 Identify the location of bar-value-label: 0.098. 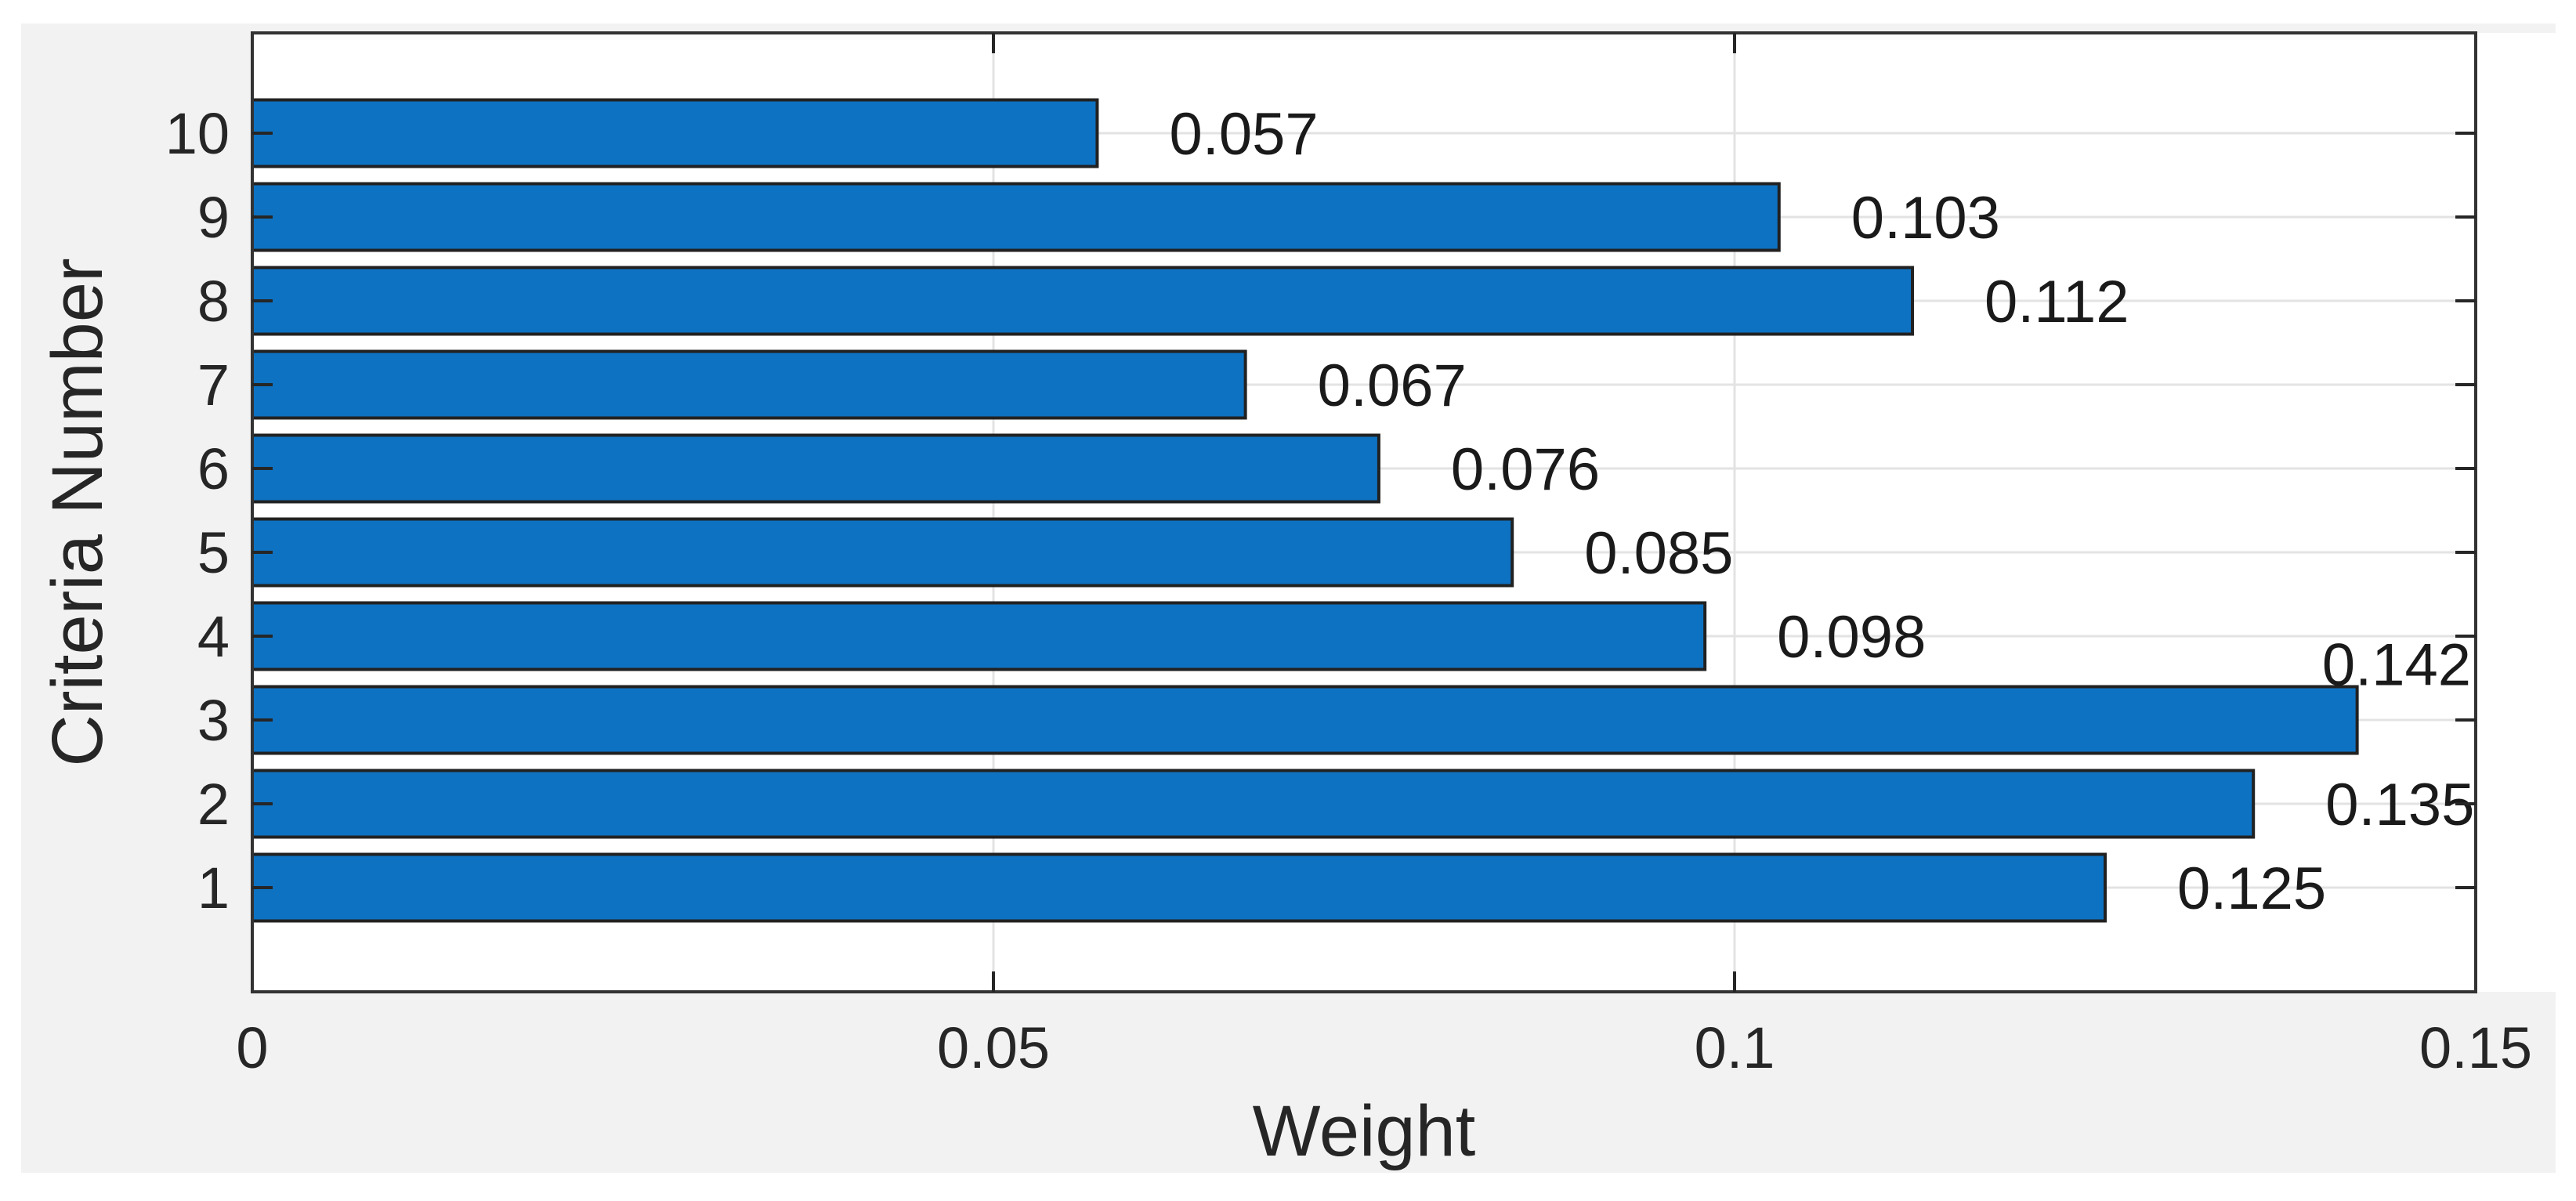
(1851, 637).